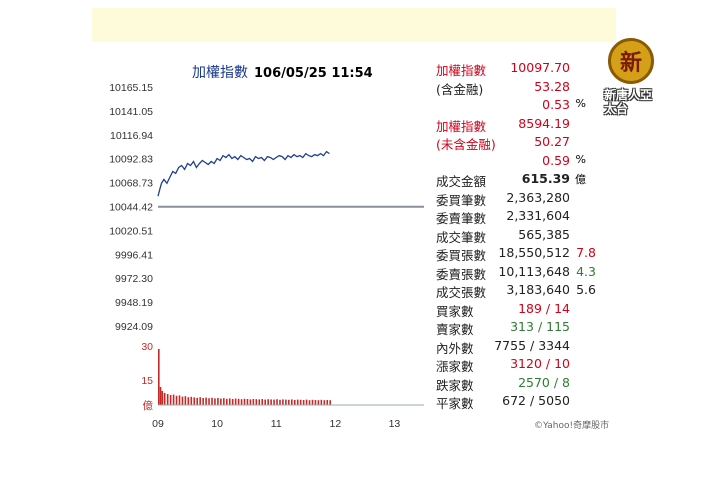 The height and width of the screenshot is (480, 720). I want to click on stat-value: 2,363,280, so click(538, 197).